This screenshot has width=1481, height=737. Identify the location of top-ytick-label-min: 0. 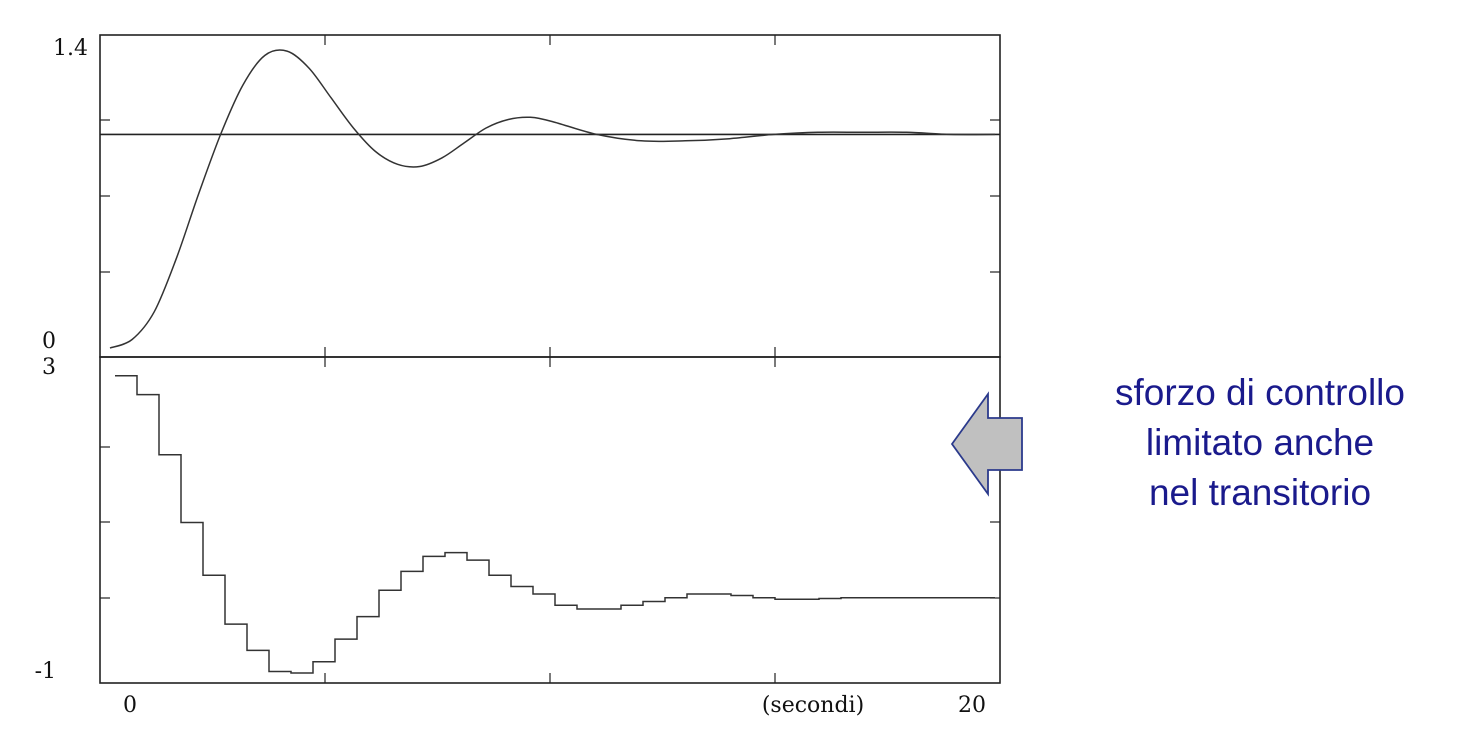
(49, 341).